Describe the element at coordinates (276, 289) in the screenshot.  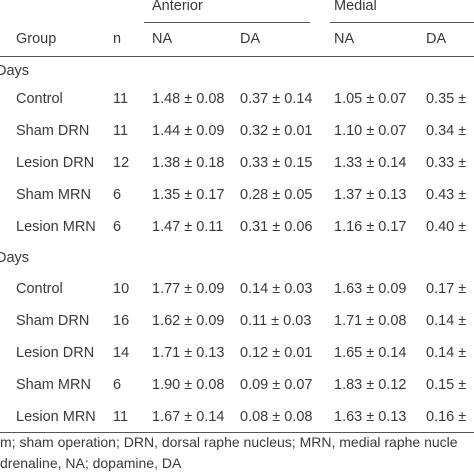
I see `row-anterior-da: 0.14 ± 0.03` at that location.